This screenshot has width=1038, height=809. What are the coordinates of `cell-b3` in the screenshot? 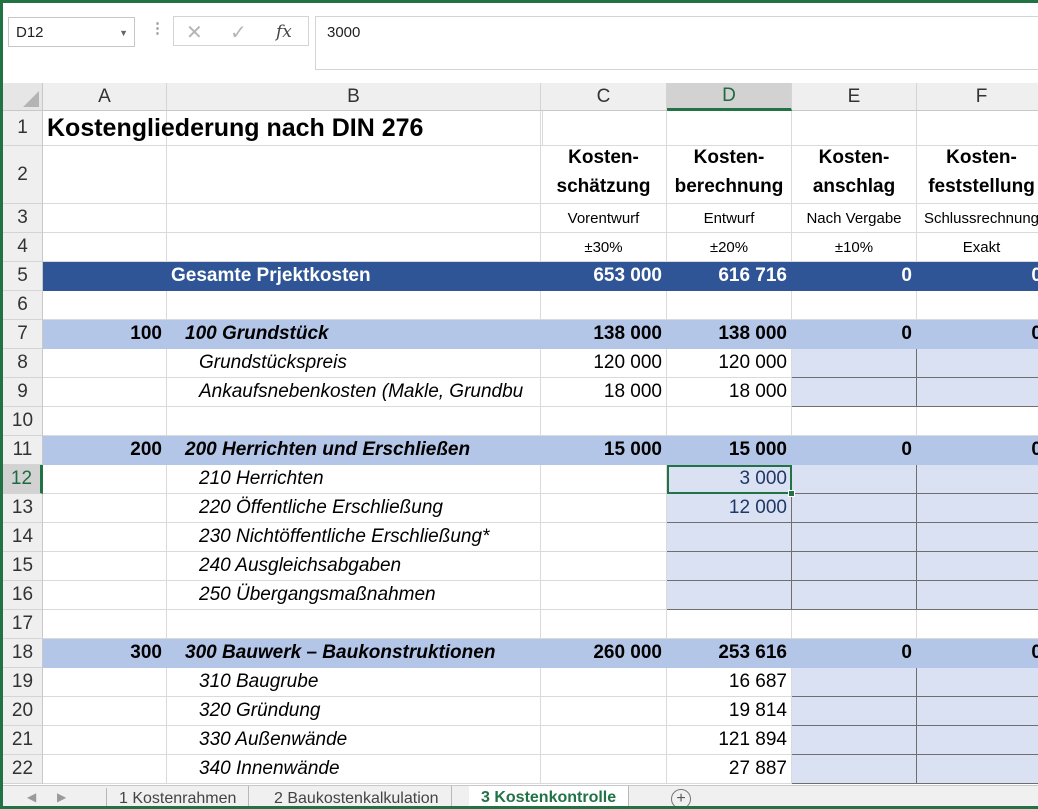 It's located at (354, 218).